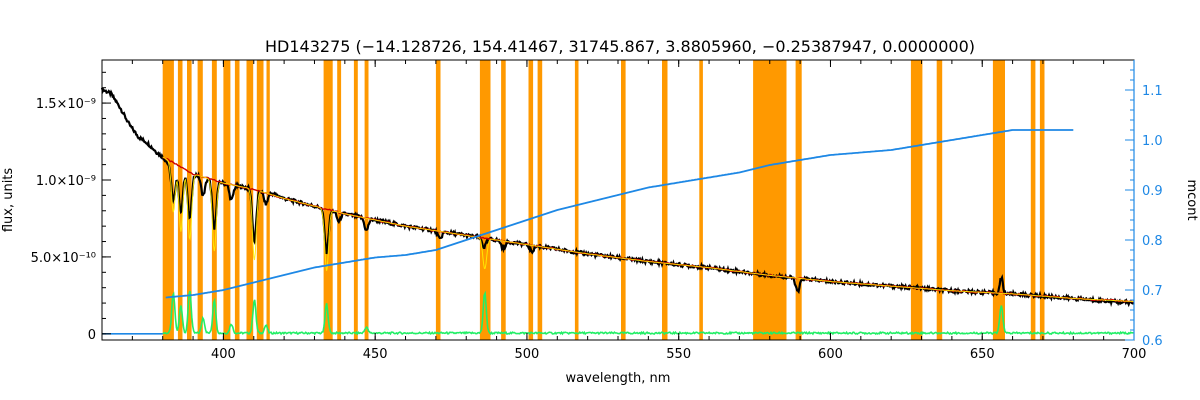 The image size is (1200, 400). What do you see at coordinates (1144, 204) in the screenshot?
I see `y-axis-right: 0.6 0.7 0.8 0.9 1.0 1.1` at bounding box center [1144, 204].